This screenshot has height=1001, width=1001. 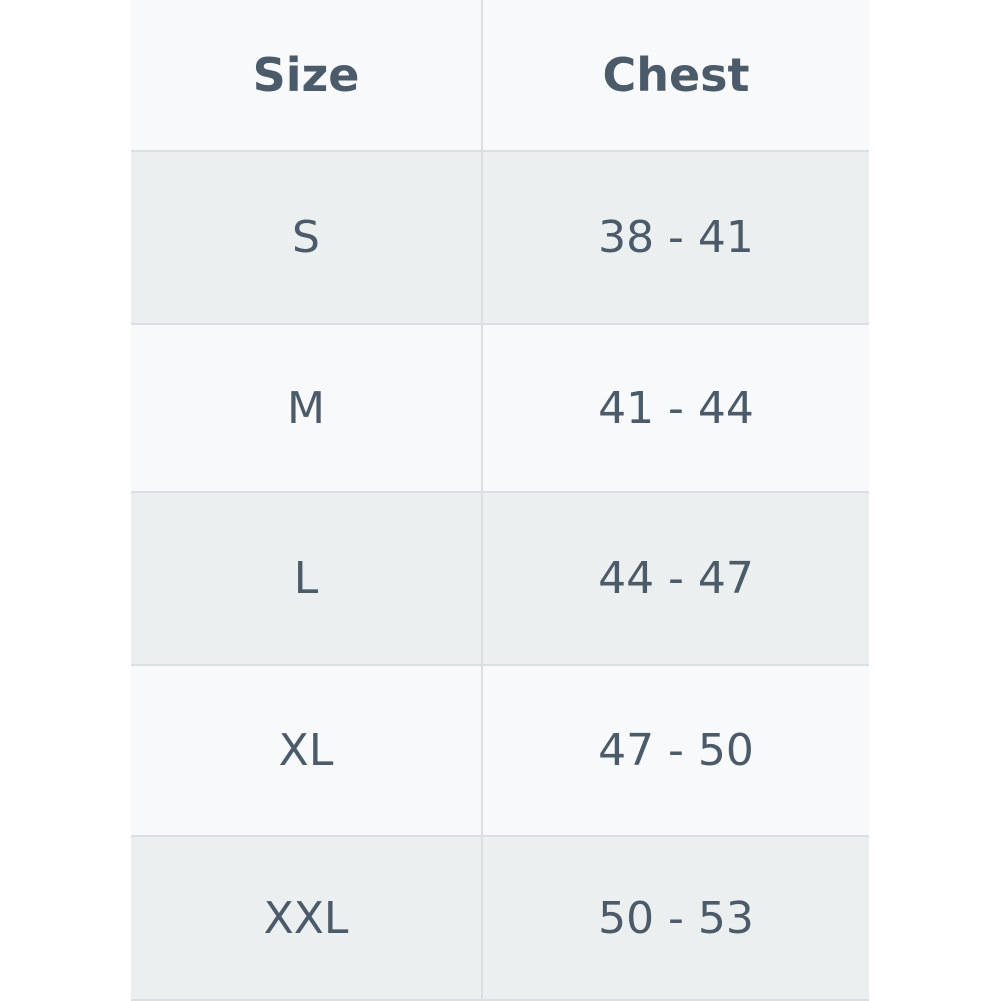 What do you see at coordinates (676, 408) in the screenshot?
I see `table-cell: 41 - 44` at bounding box center [676, 408].